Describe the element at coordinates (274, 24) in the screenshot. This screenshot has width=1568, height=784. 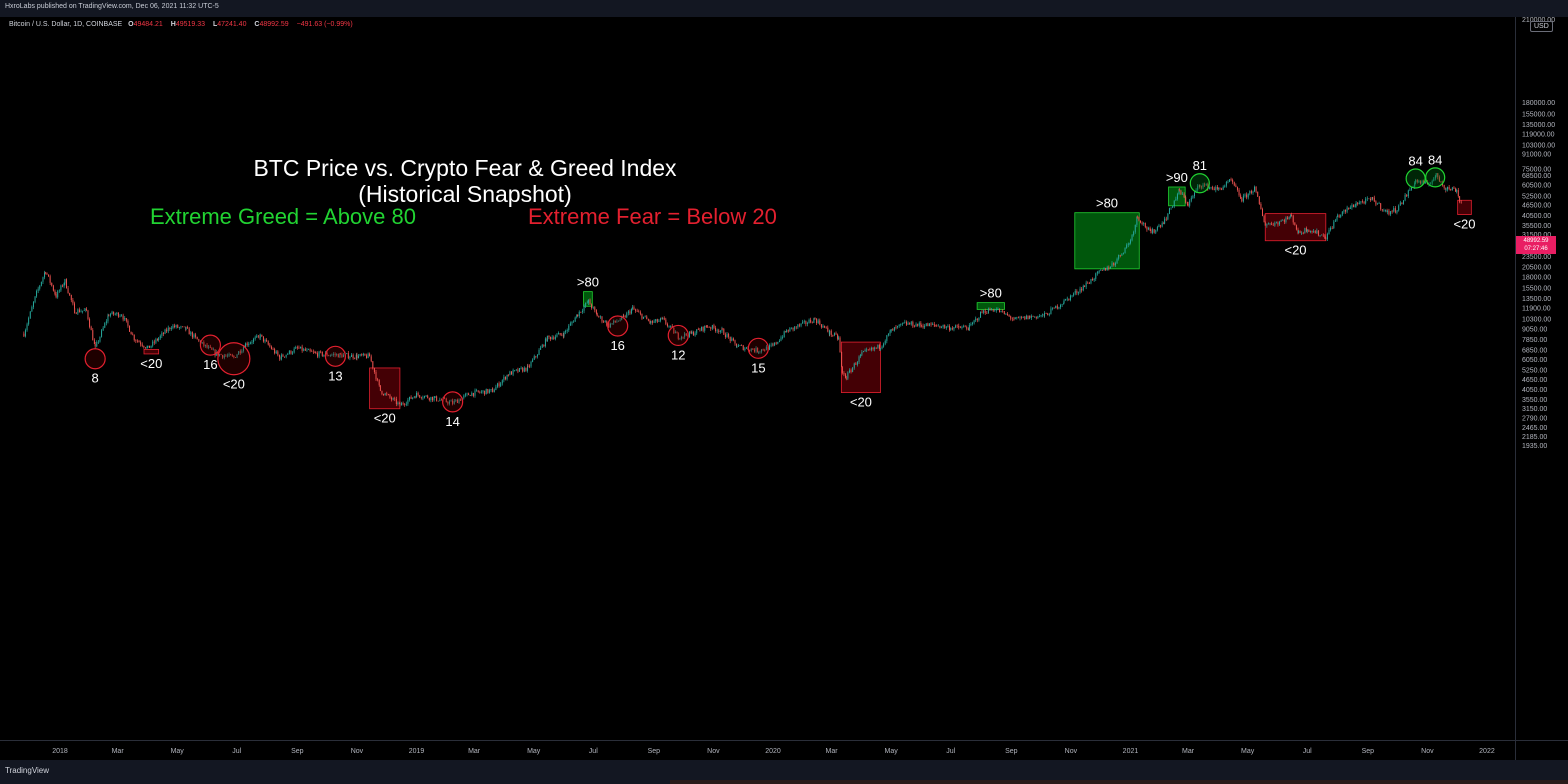
I see `close-value: 48992.59` at that location.